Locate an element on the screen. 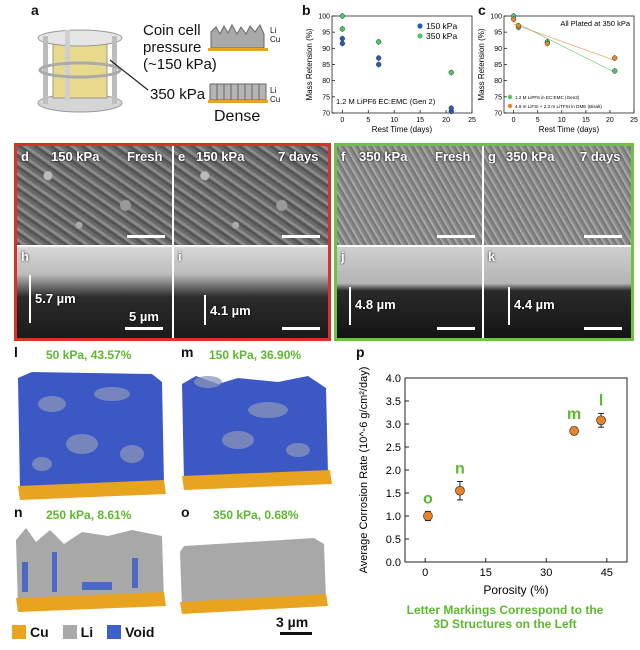 Image resolution: width=640 pixels, height=650 pixels. chart-annotation: 1.2 M LiPF6 EC:EMC (Gen 2) is located at coordinates (386, 101).